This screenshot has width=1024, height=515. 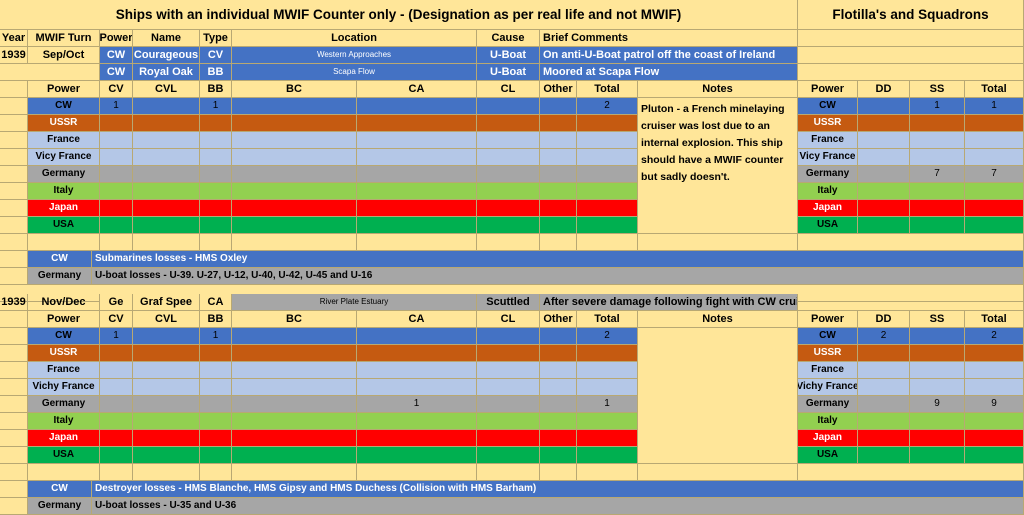 I want to click on row-power: USSR, so click(x=64, y=123).